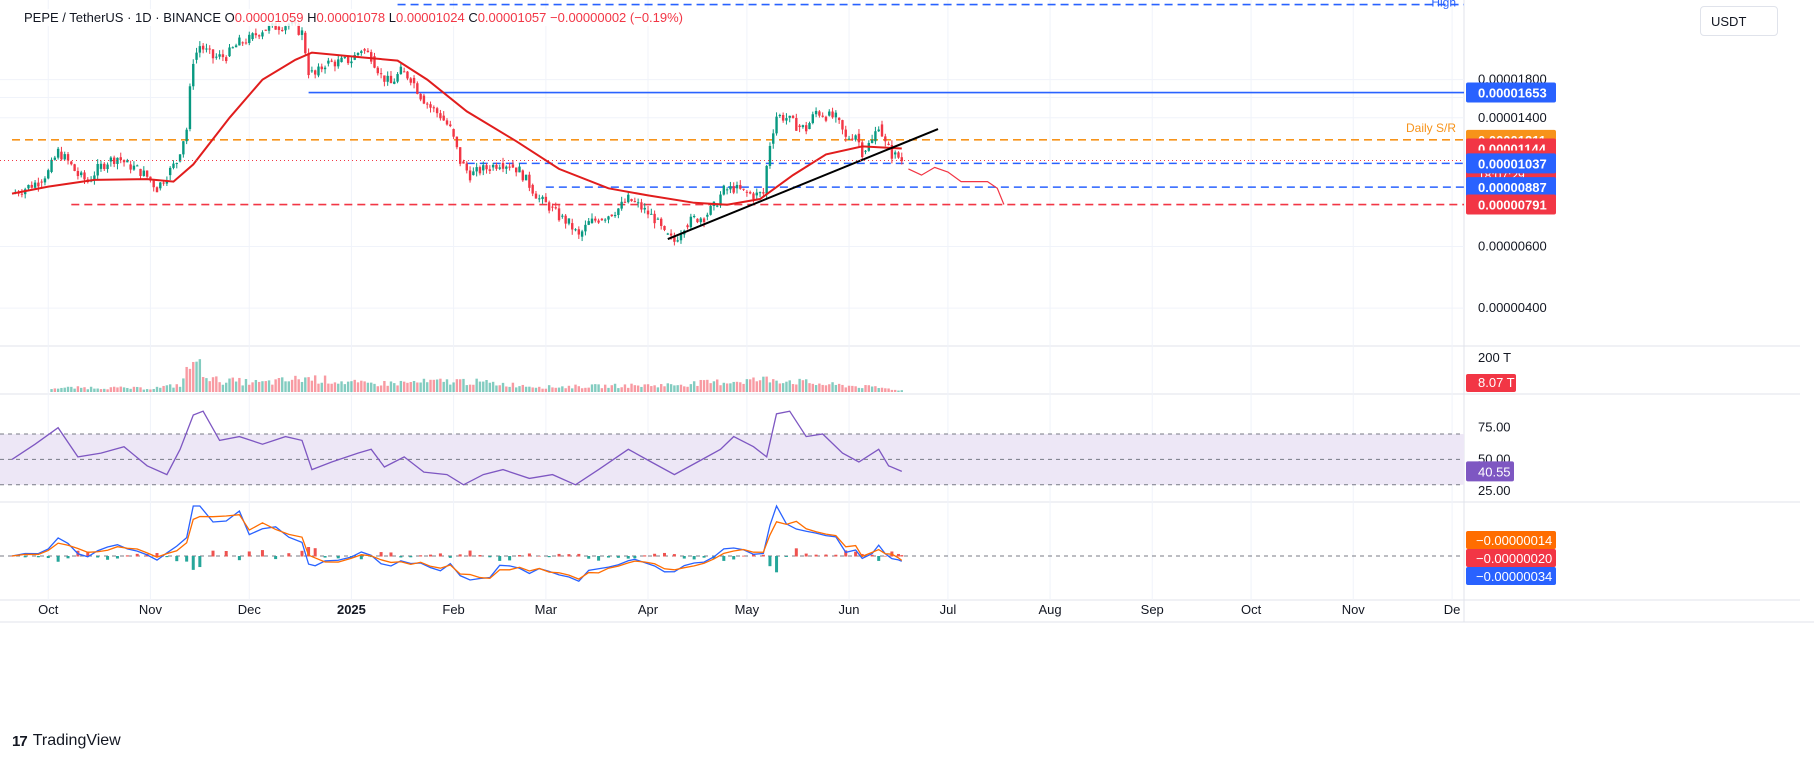  What do you see at coordinates (453, 609) in the screenshot?
I see `time-tick-label: Feb` at bounding box center [453, 609].